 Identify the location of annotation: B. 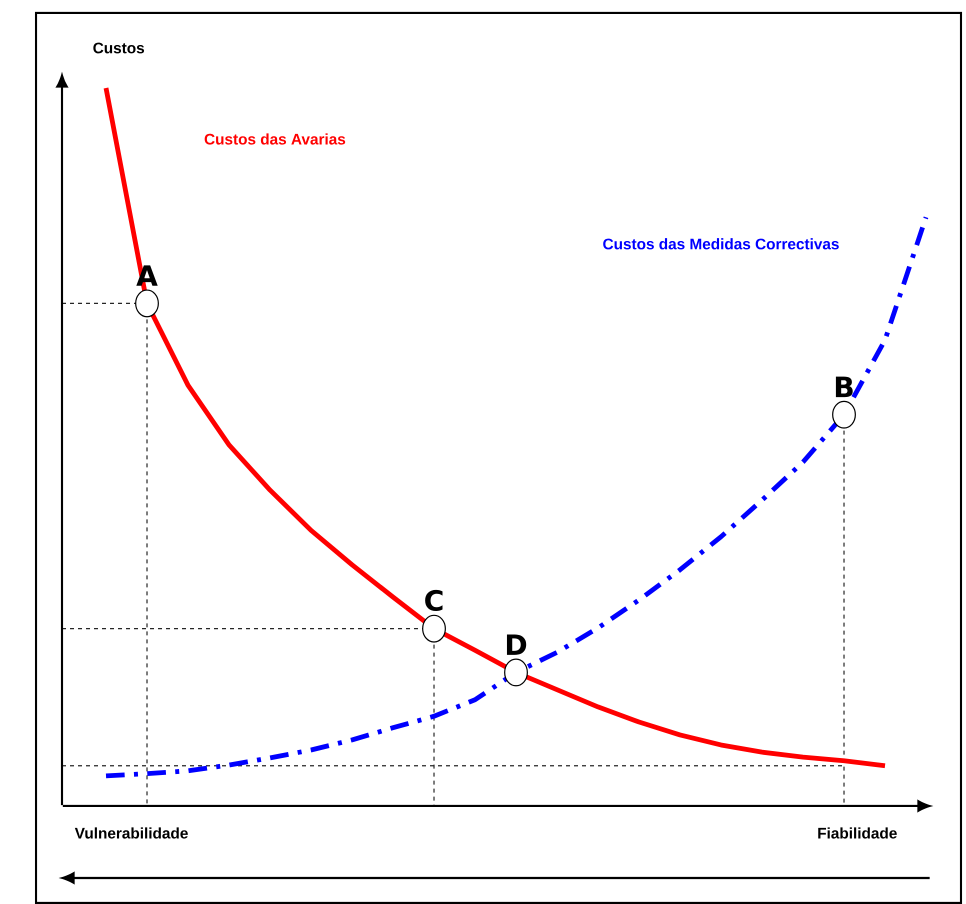
(844, 387).